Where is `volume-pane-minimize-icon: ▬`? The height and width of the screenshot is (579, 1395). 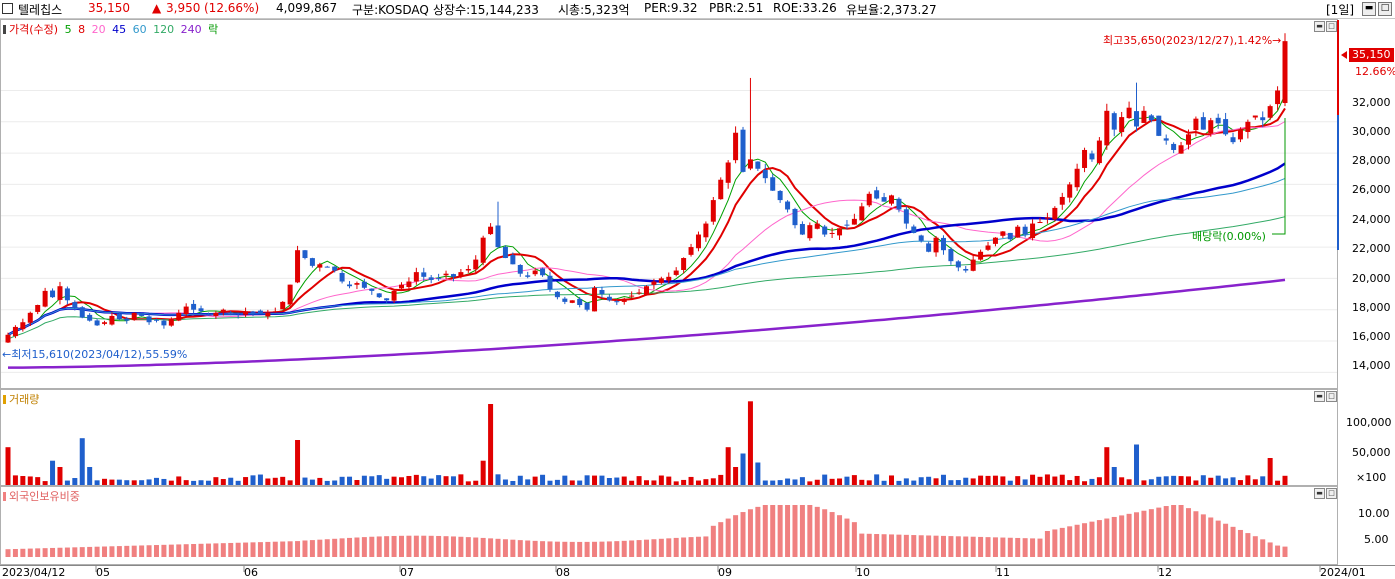 volume-pane-minimize-icon: ▬ is located at coordinates (1319, 396).